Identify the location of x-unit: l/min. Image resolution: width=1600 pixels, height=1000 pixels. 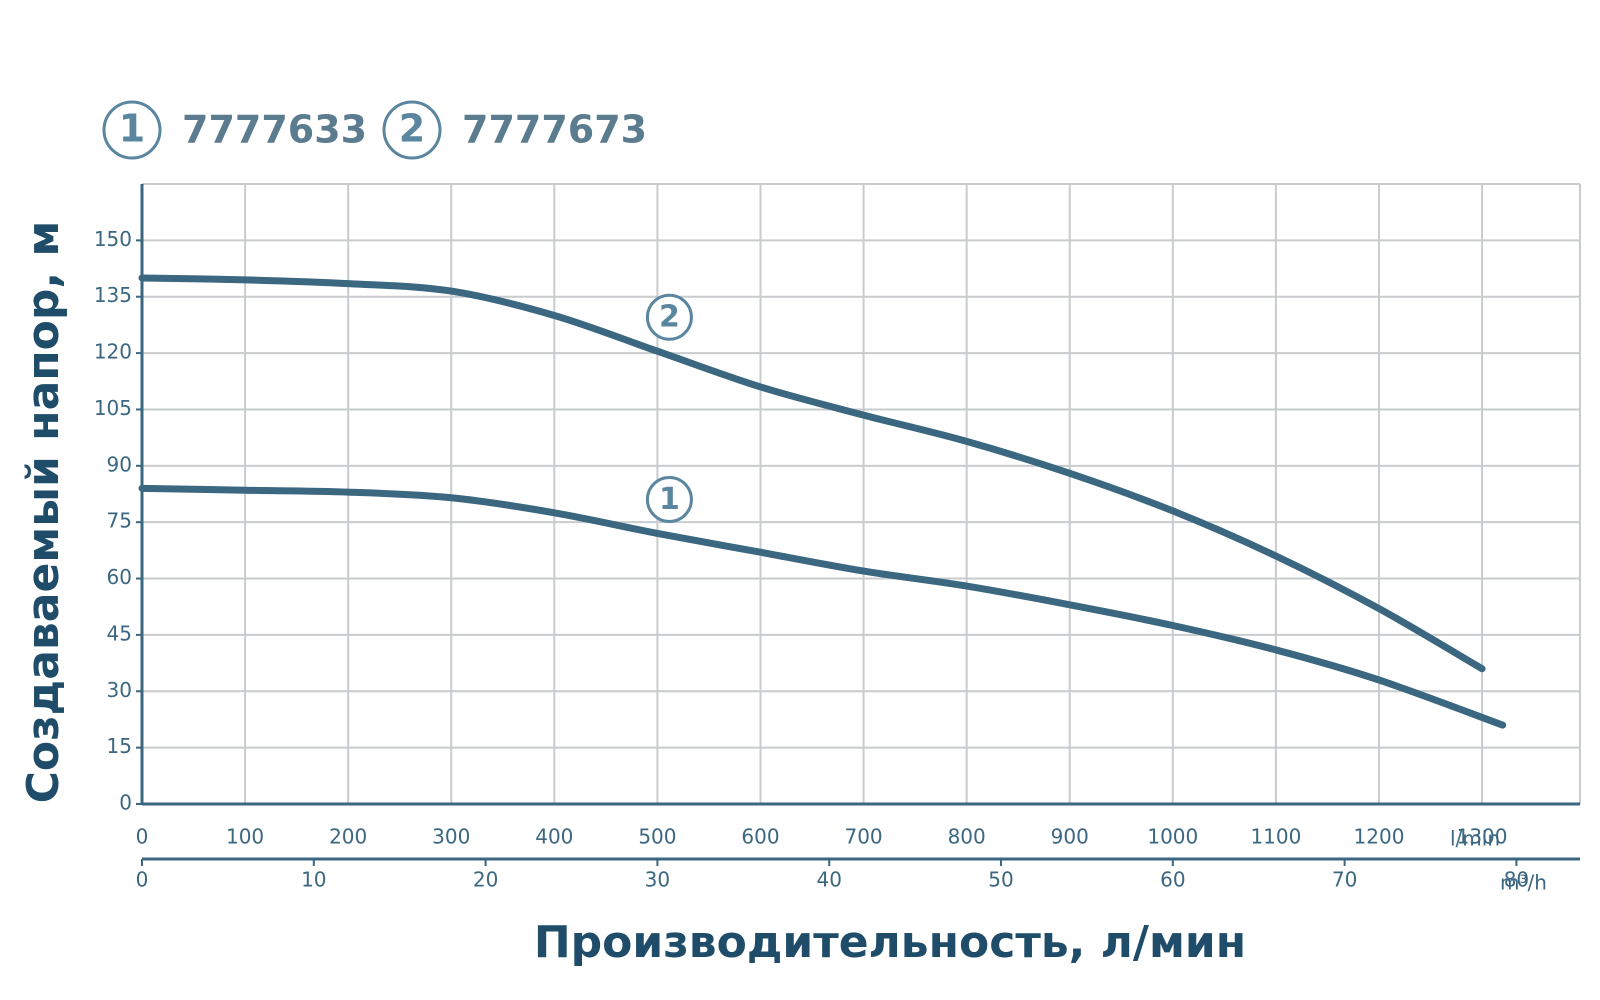
(1475, 839).